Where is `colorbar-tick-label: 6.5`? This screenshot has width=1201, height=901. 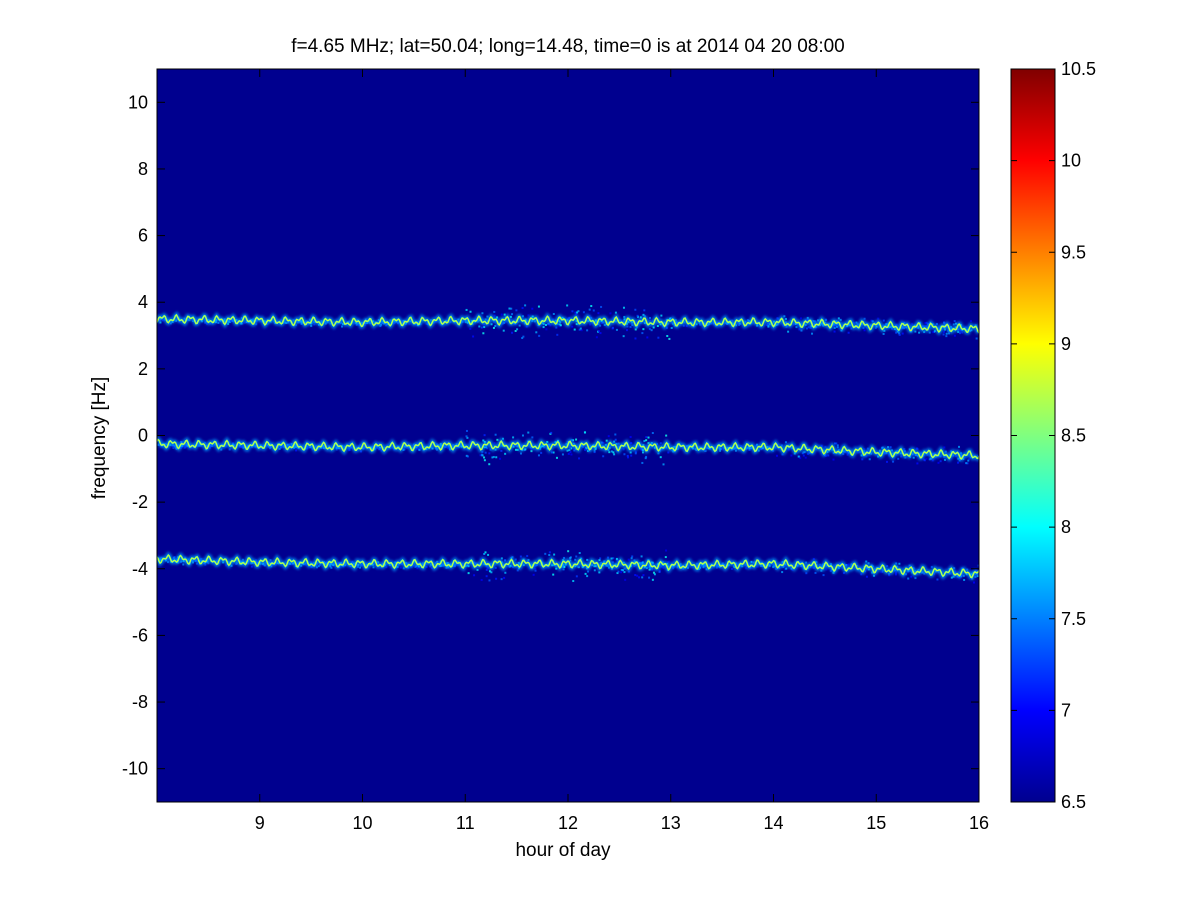
colorbar-tick-label: 6.5 is located at coordinates (1073, 802).